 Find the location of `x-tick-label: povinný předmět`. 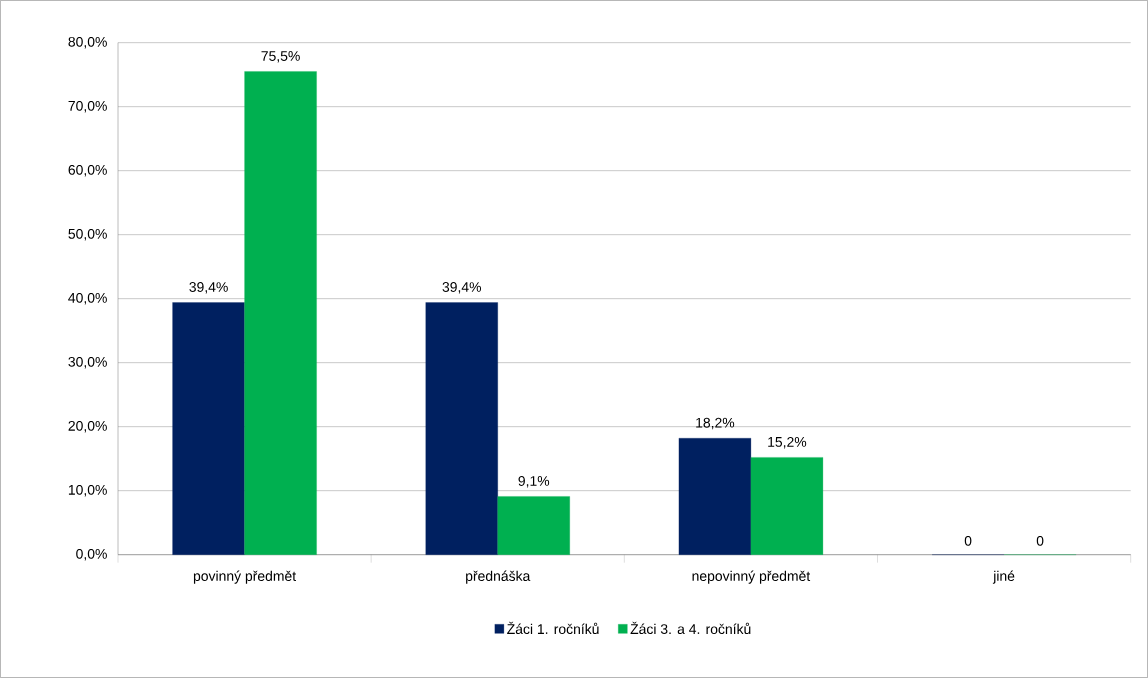

x-tick-label: povinný předmět is located at coordinates (245, 577).